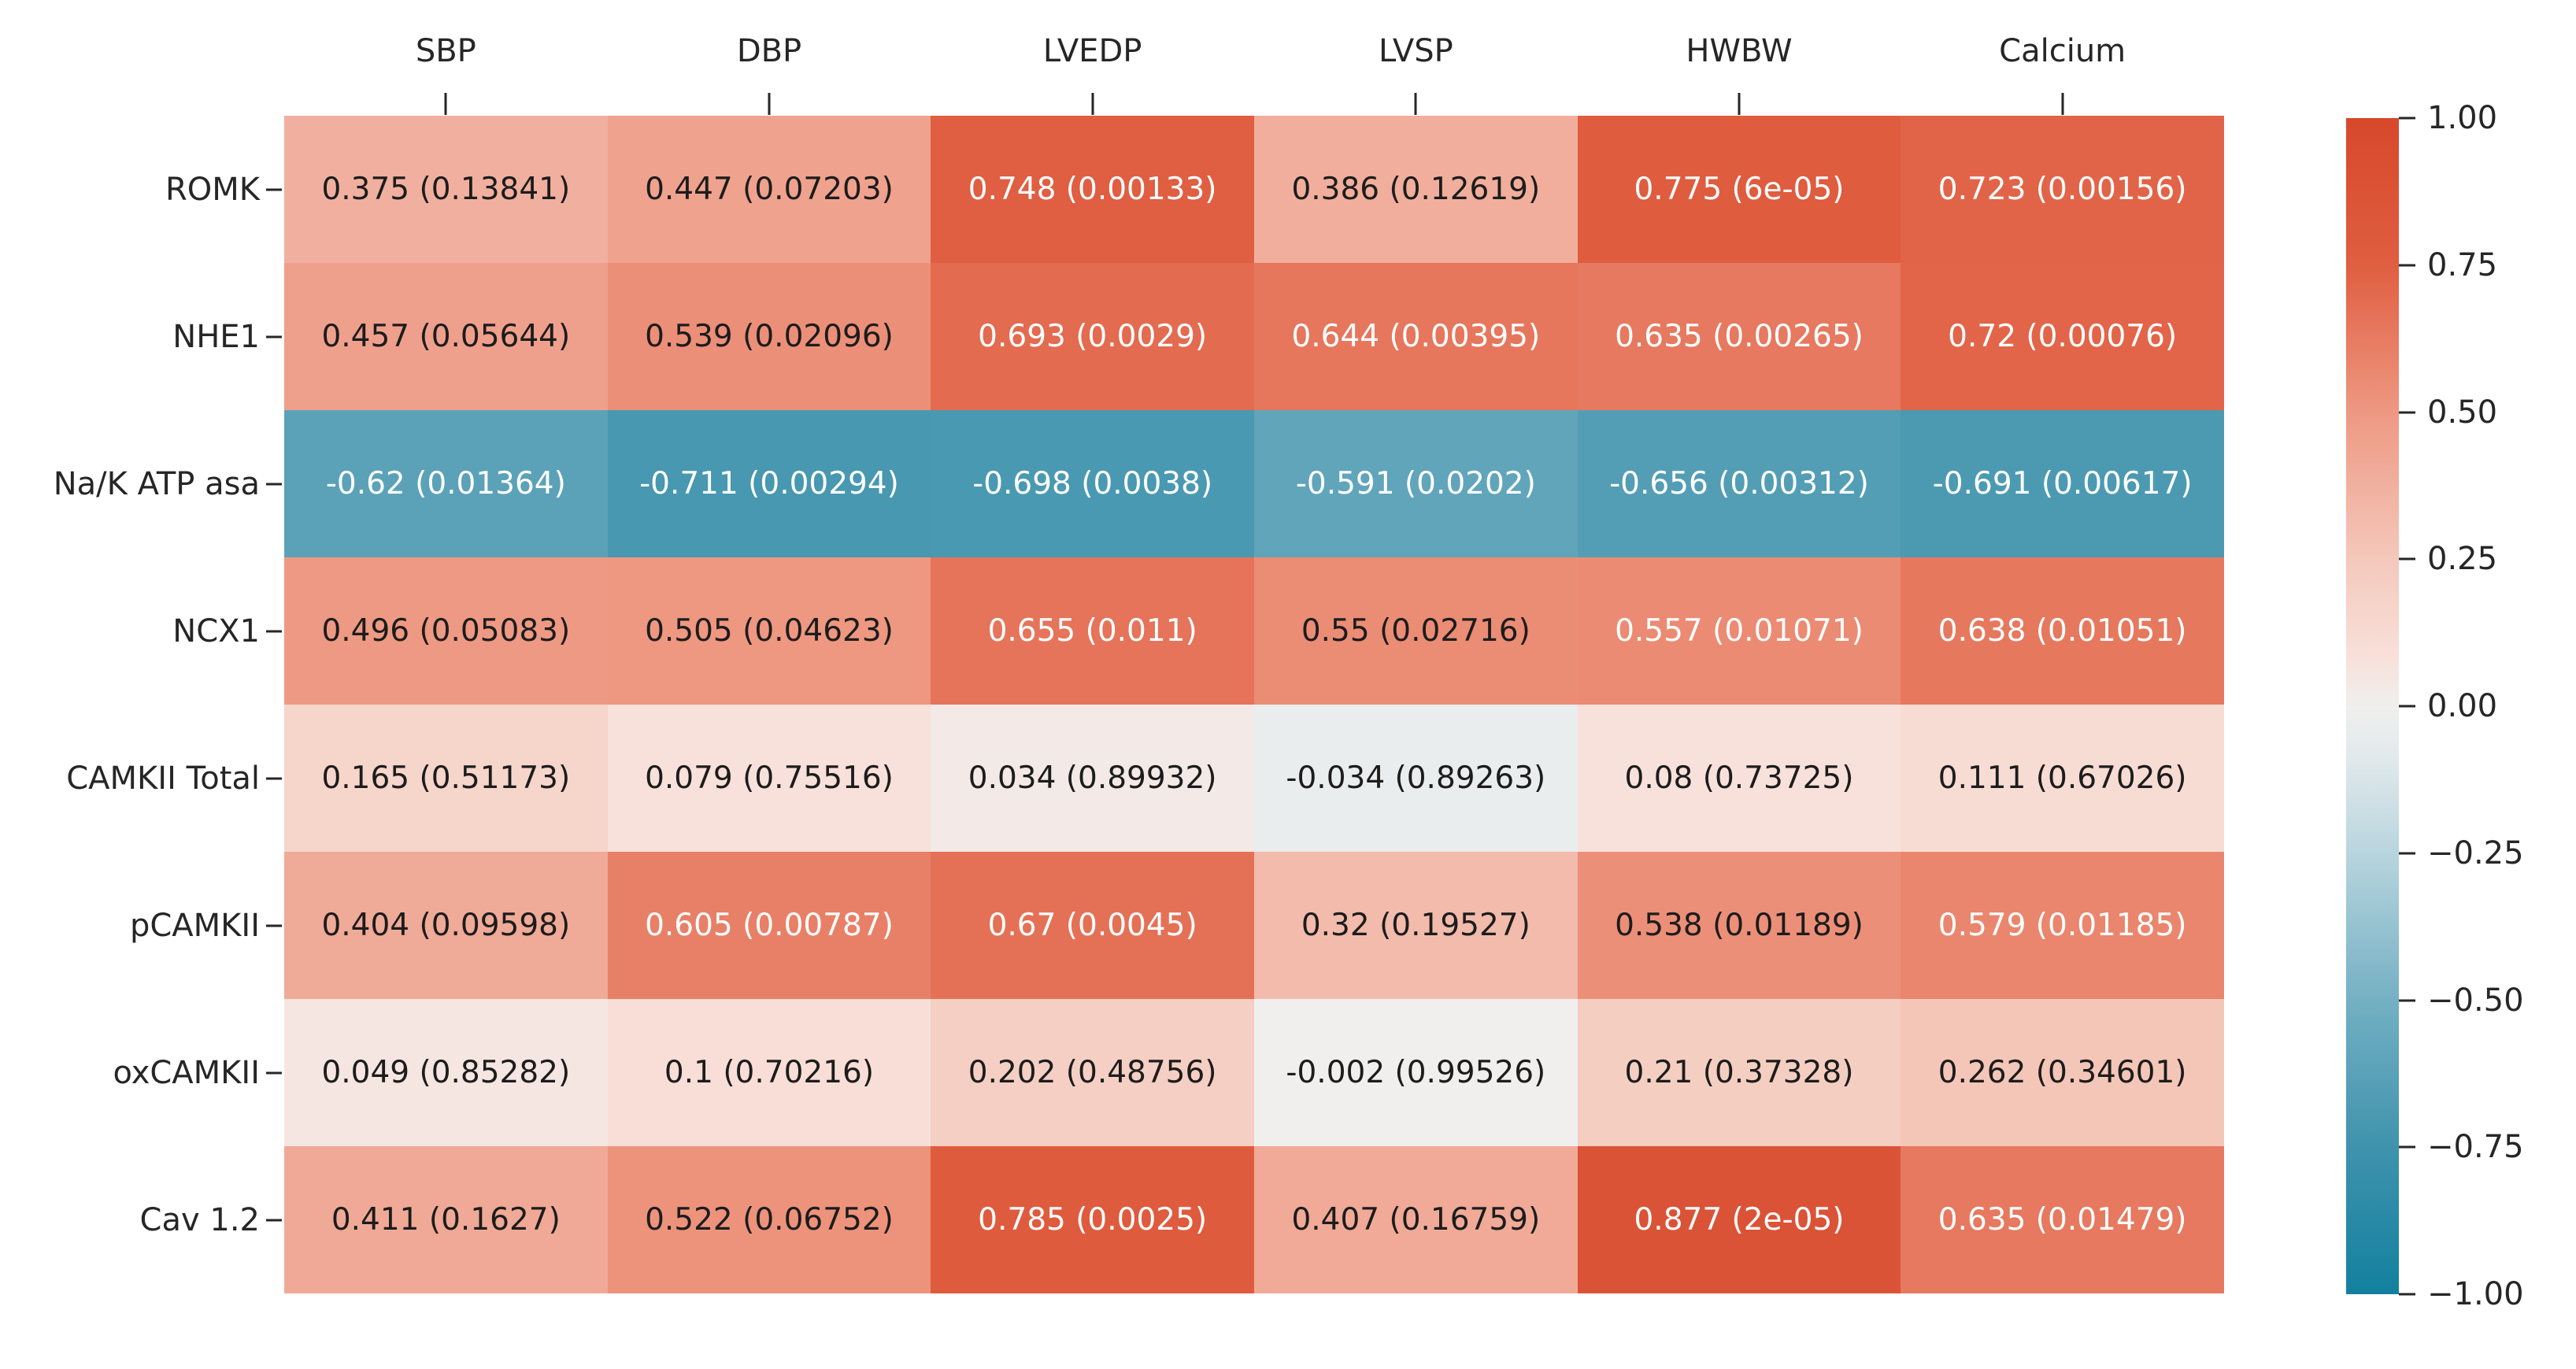 The width and height of the screenshot is (2576, 1369). I want to click on heatmap-cell: 0.111 (0.67026), so click(2062, 778).